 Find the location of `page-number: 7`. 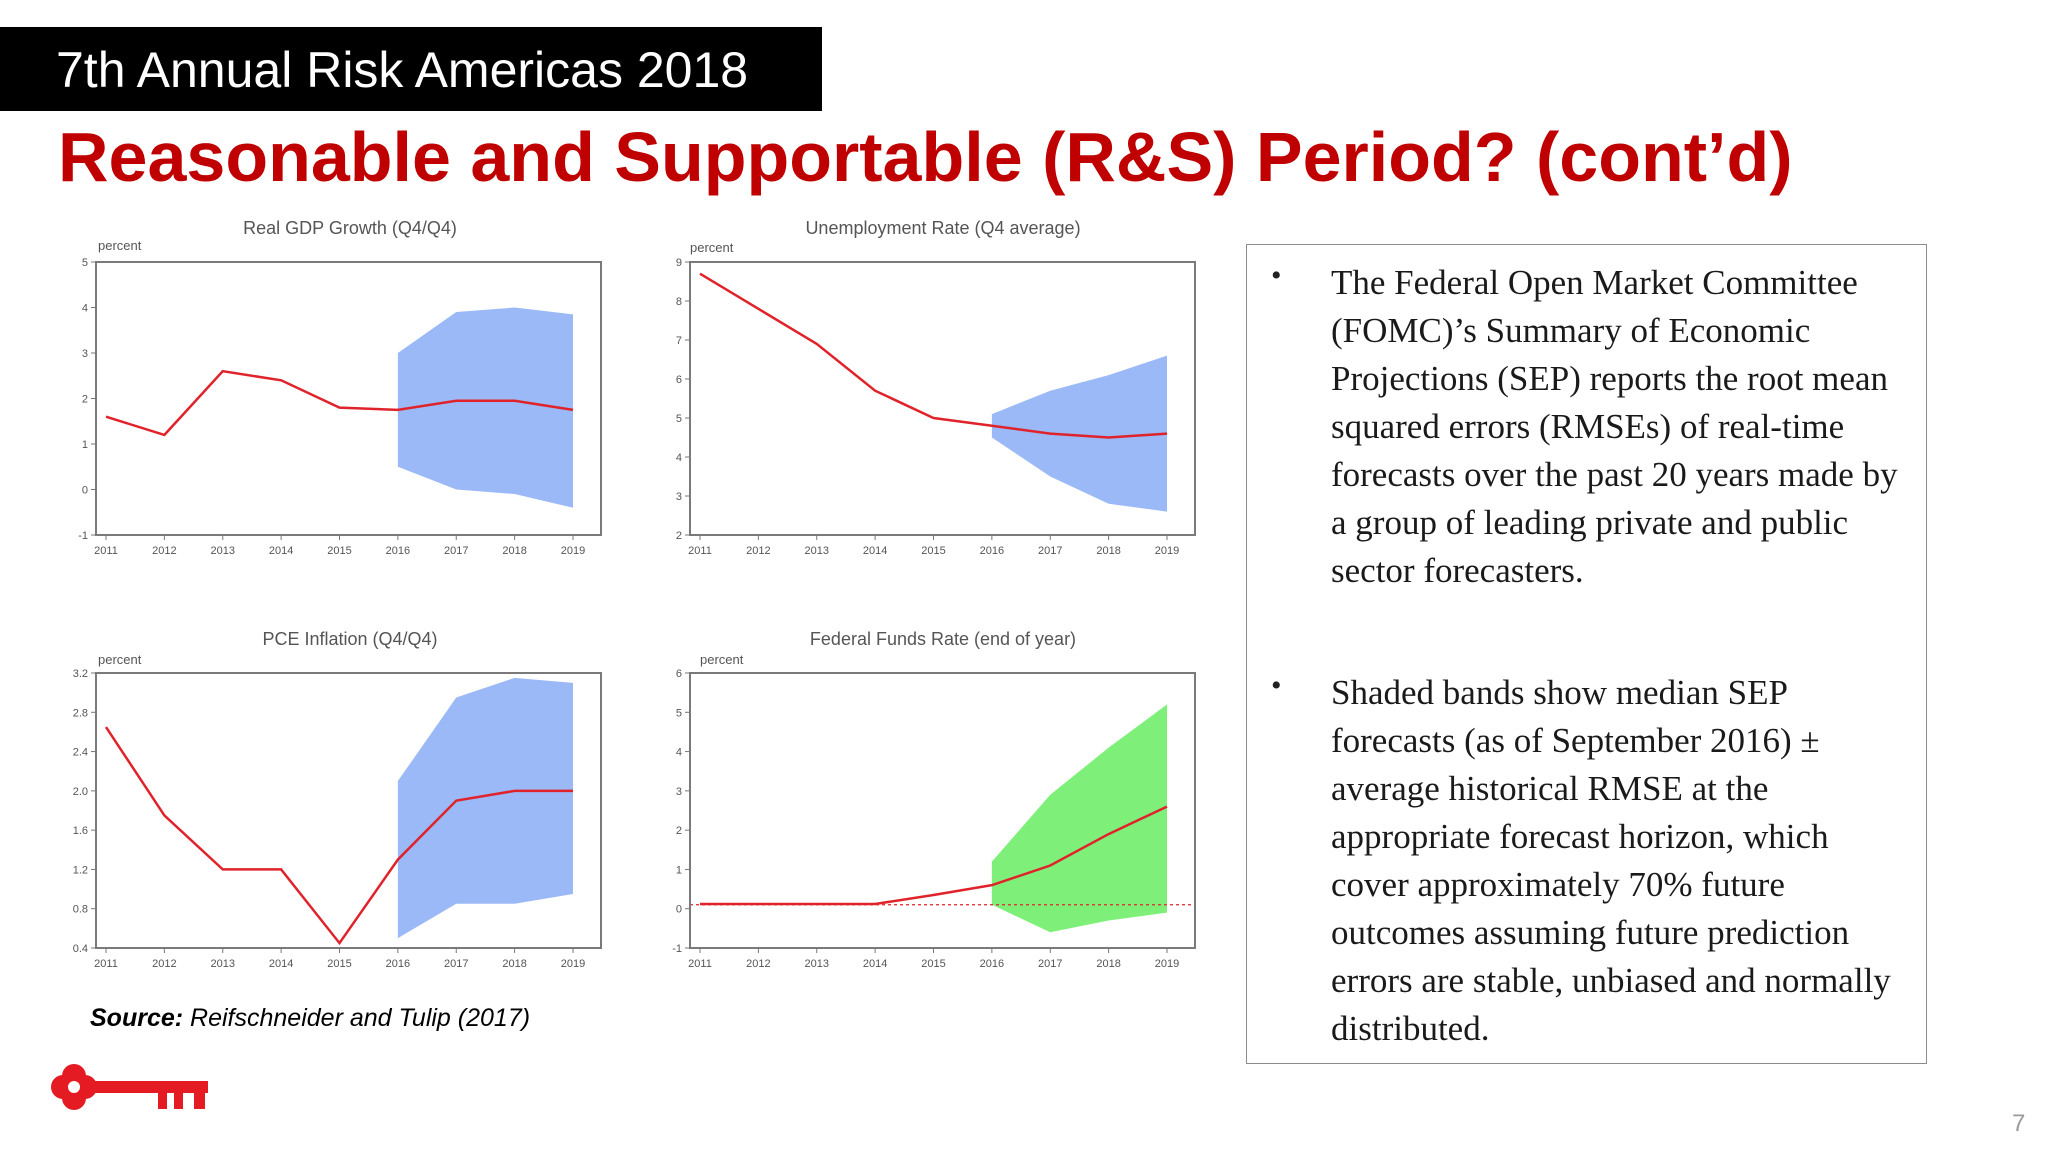

page-number: 7 is located at coordinates (2019, 1123).